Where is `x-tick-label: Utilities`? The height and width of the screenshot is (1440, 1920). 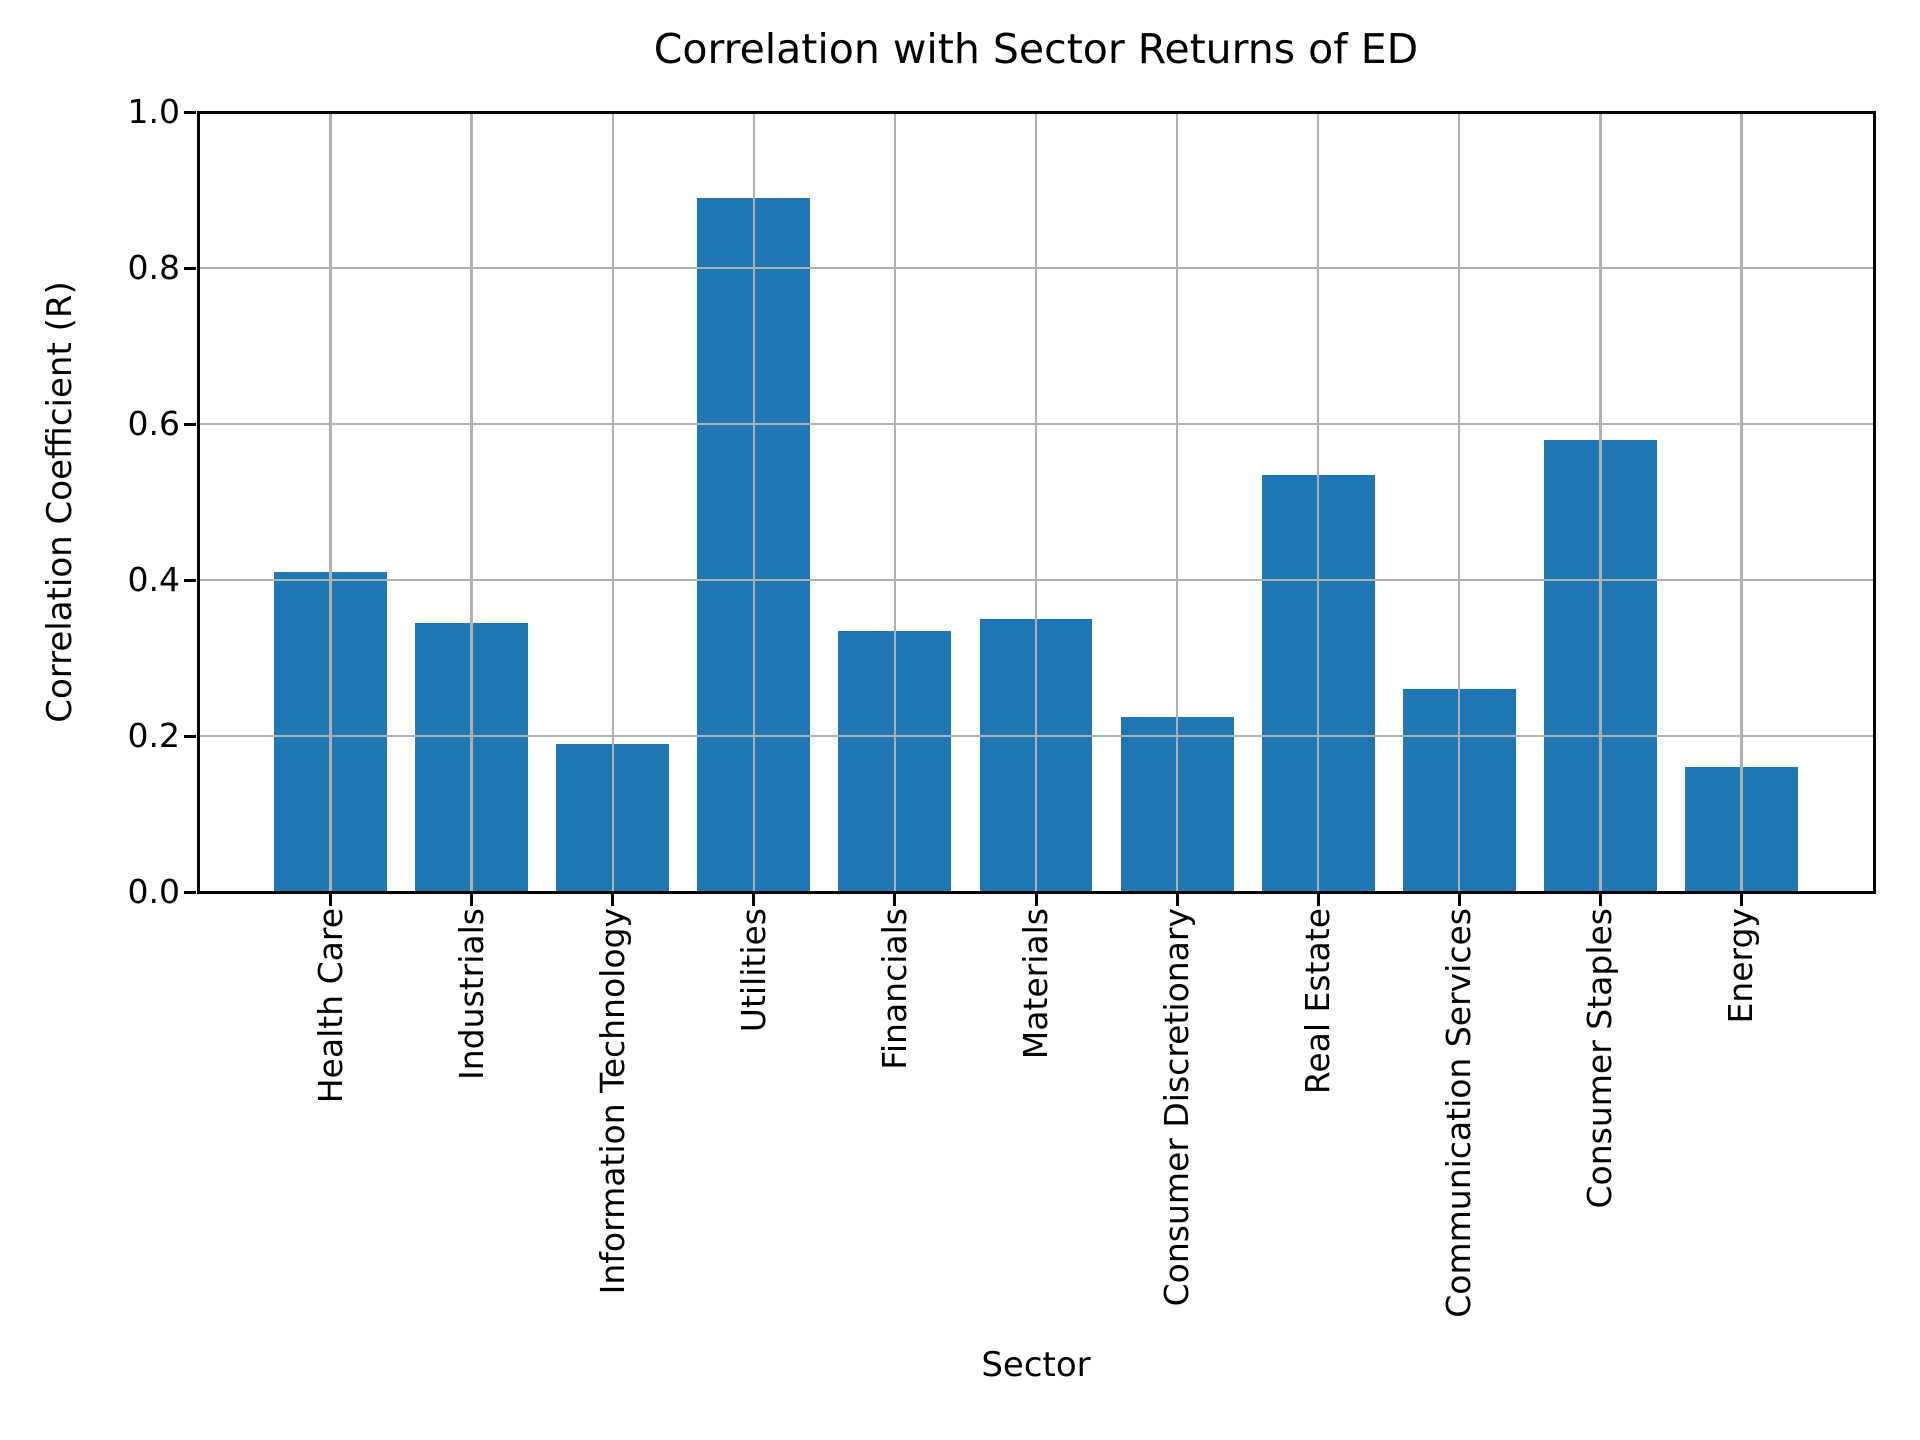
x-tick-label: Utilities is located at coordinates (753, 970).